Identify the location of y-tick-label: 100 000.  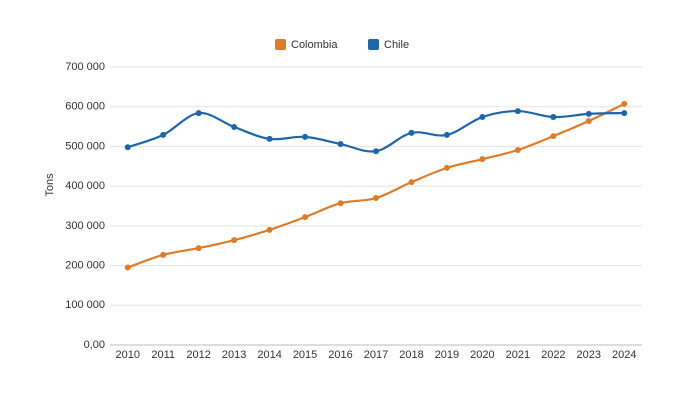
(85, 305).